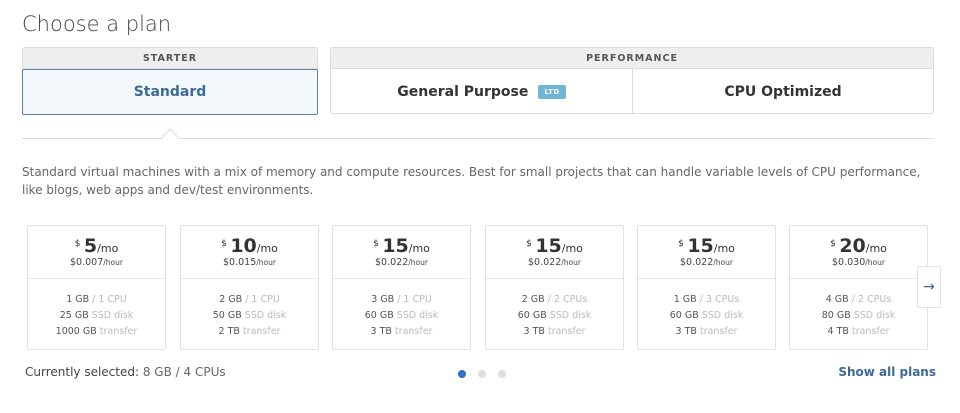  I want to click on memory-cpu: 2 GB / 2 CPUs, so click(554, 299).